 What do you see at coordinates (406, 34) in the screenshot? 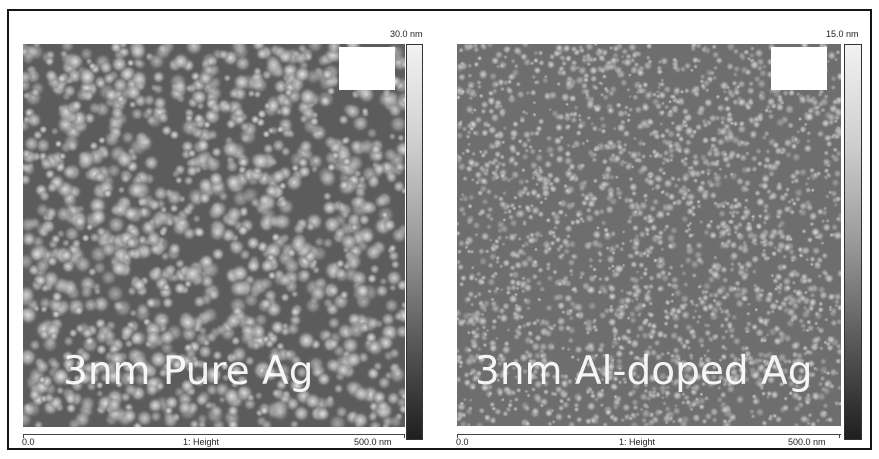
I see `color-scale-max: 30.0 nm` at bounding box center [406, 34].